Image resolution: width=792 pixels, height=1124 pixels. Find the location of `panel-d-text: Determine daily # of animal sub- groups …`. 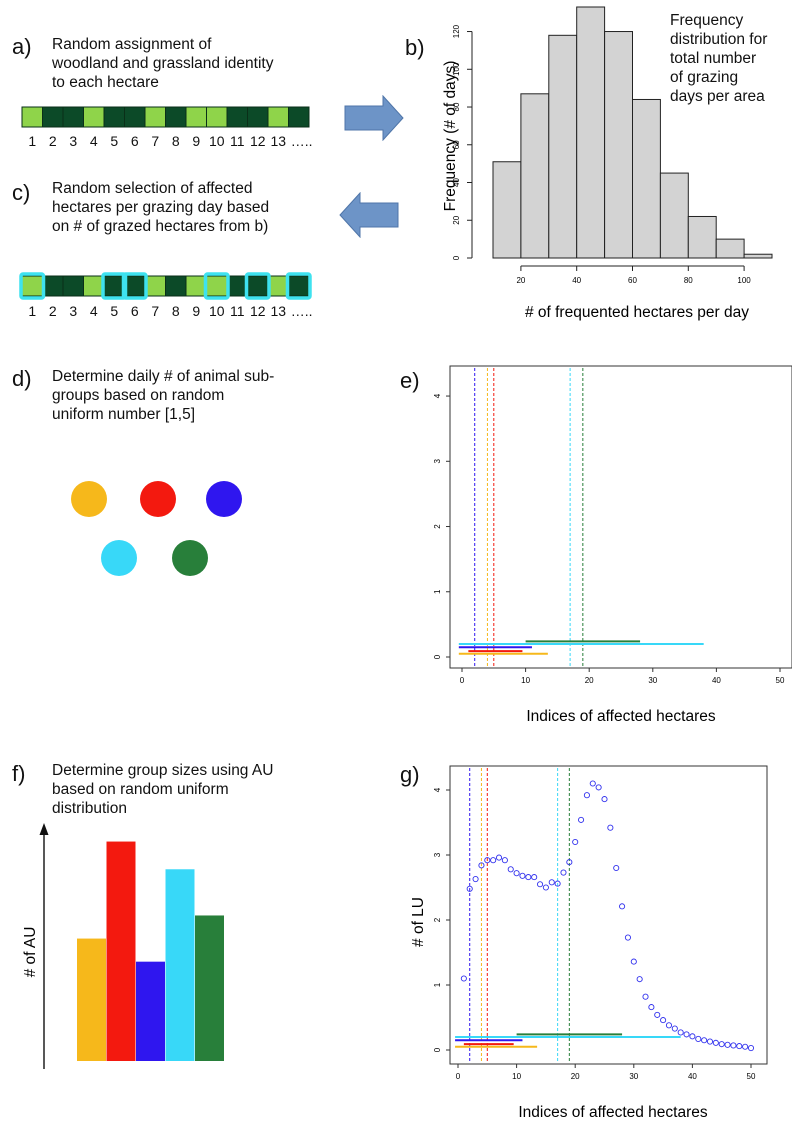

panel-d-text: Determine daily # of animal sub- groups … is located at coordinates (163, 395).